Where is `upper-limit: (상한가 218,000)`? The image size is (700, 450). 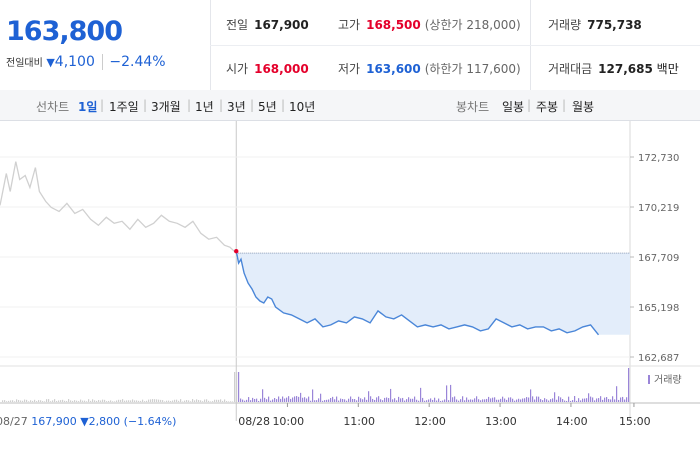
upper-limit: (상한가 218,000) is located at coordinates (472, 25).